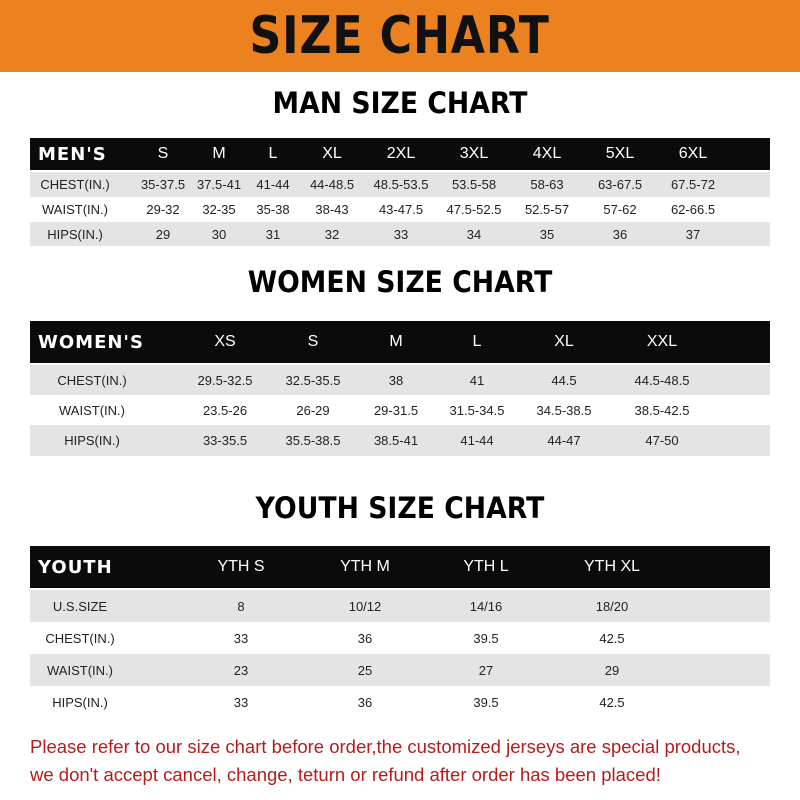  Describe the element at coordinates (273, 209) in the screenshot. I see `size-value: 35-38` at that location.